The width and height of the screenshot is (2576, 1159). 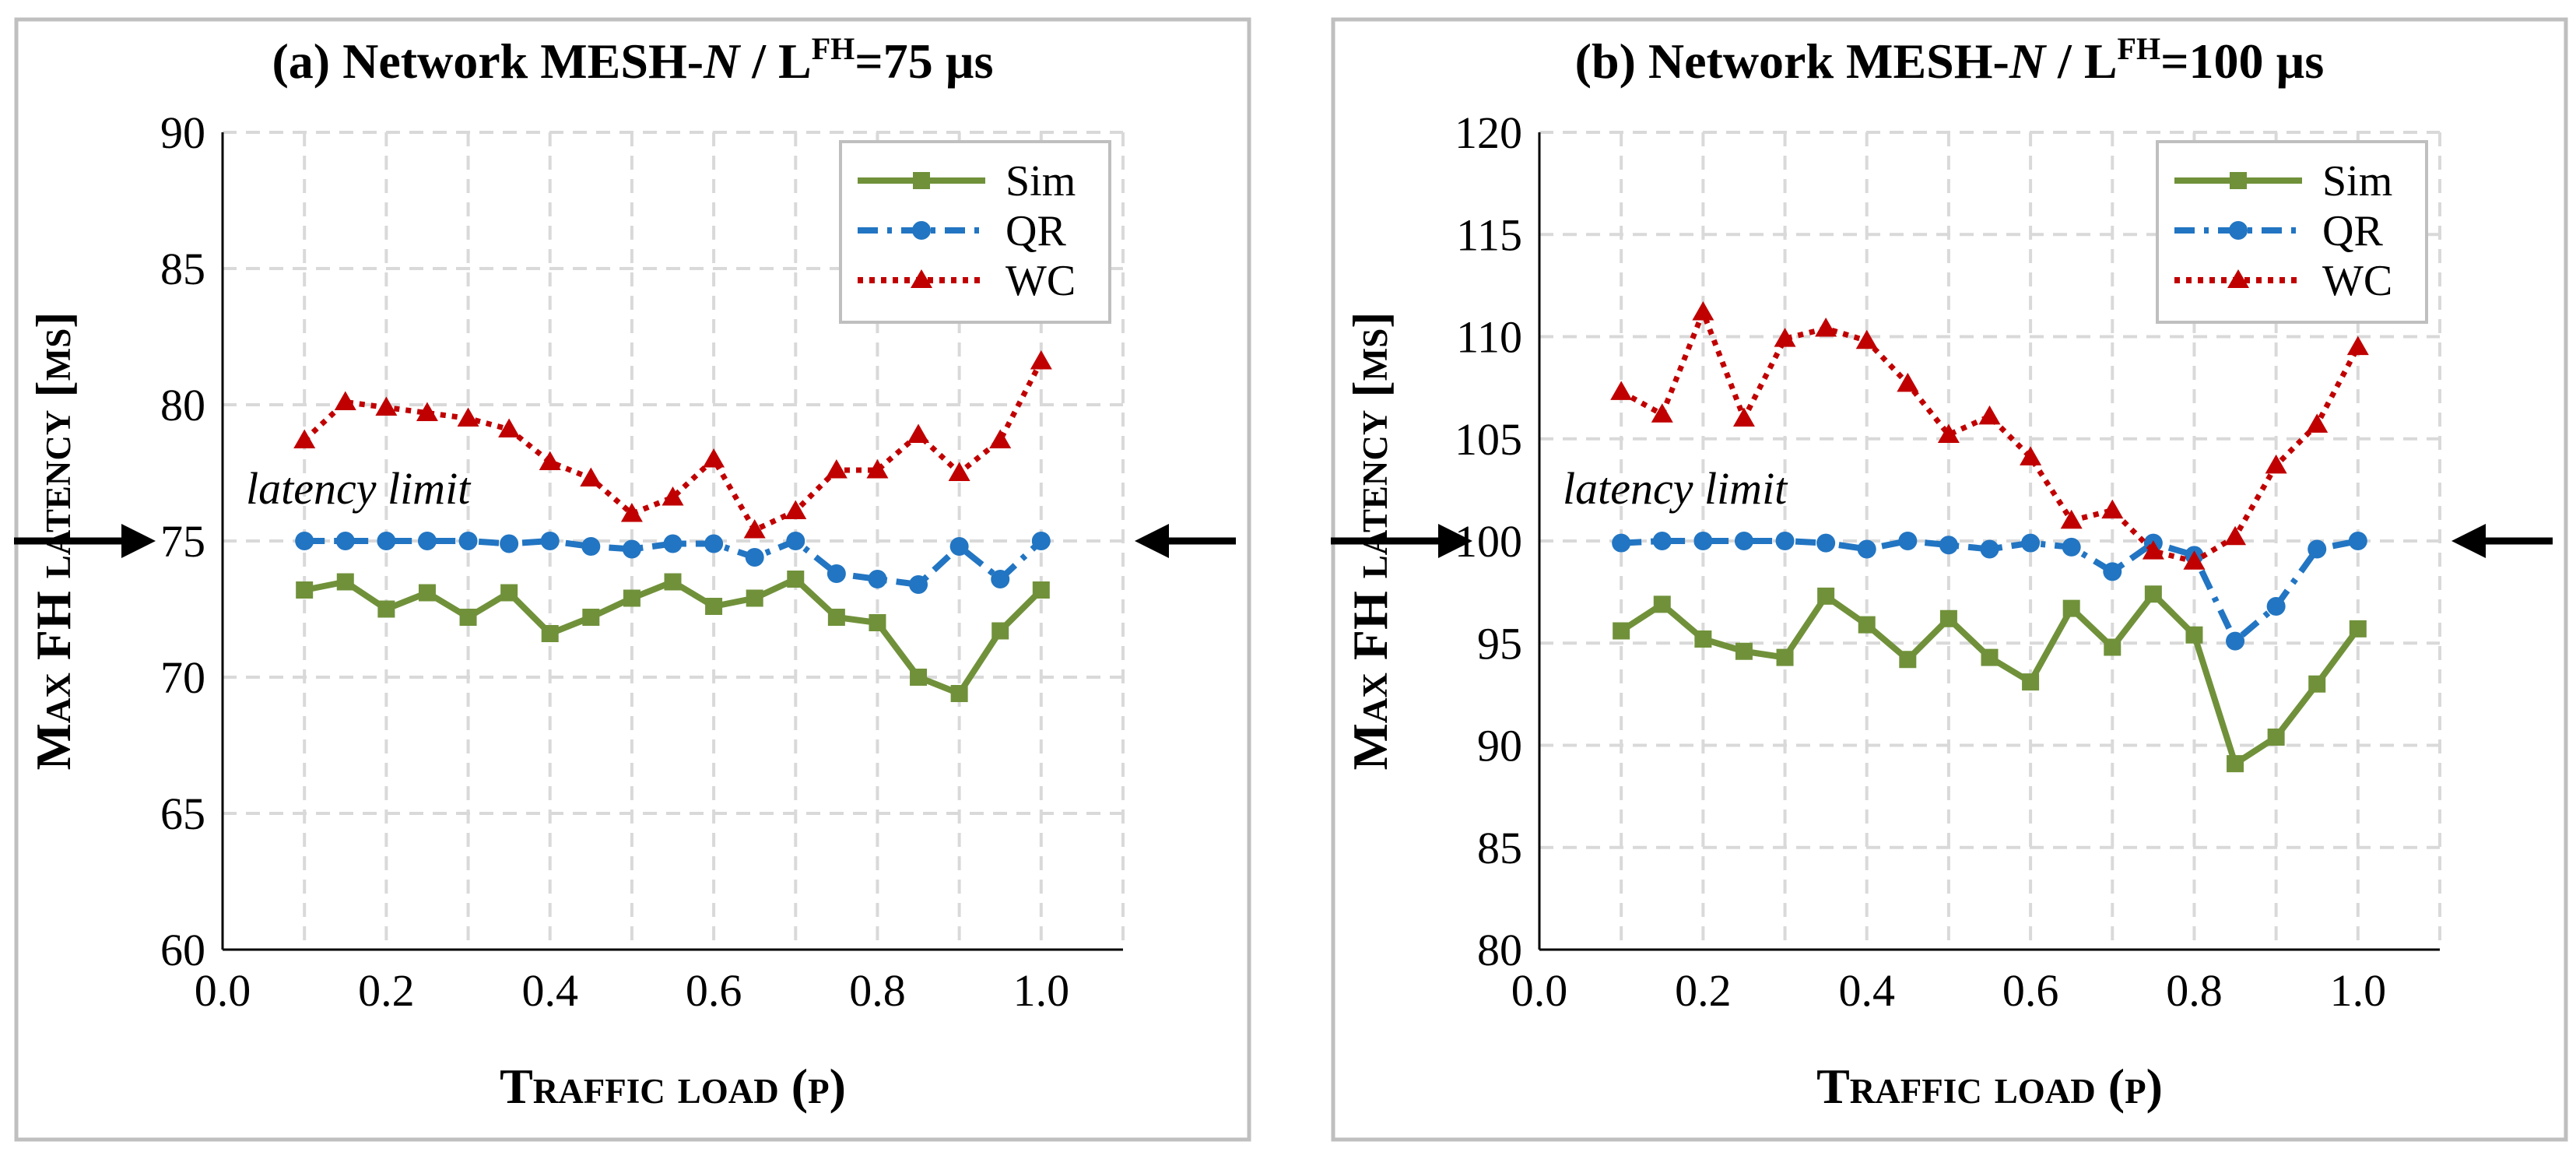 I want to click on y-tick-label: 75, so click(x=183, y=541).